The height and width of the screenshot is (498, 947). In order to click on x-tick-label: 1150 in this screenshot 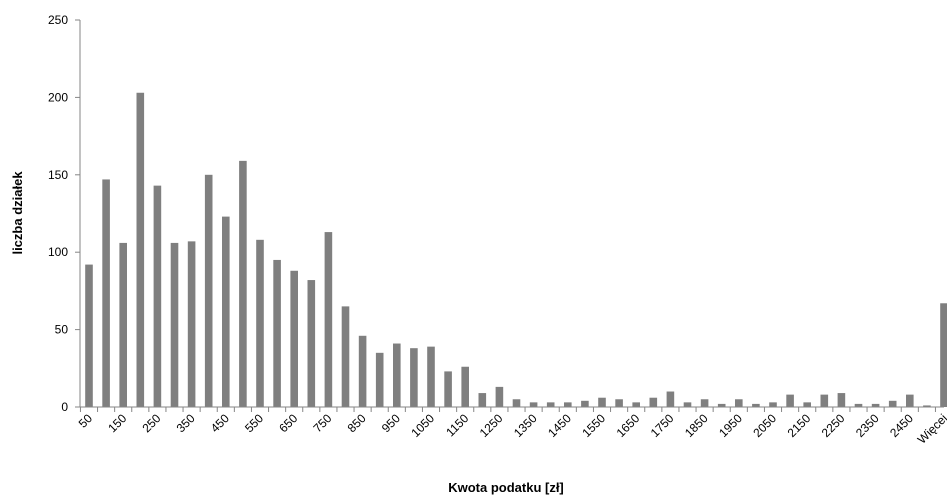, I will do `click(457, 425)`.